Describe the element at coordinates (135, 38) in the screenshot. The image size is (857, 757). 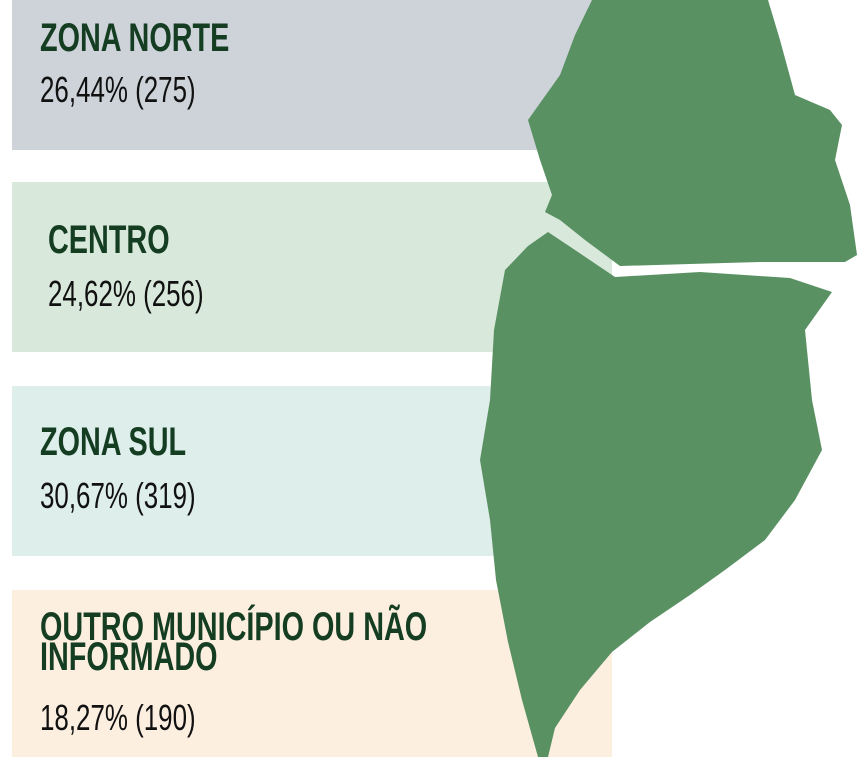
I see `region-name: ZONA NORTE` at that location.